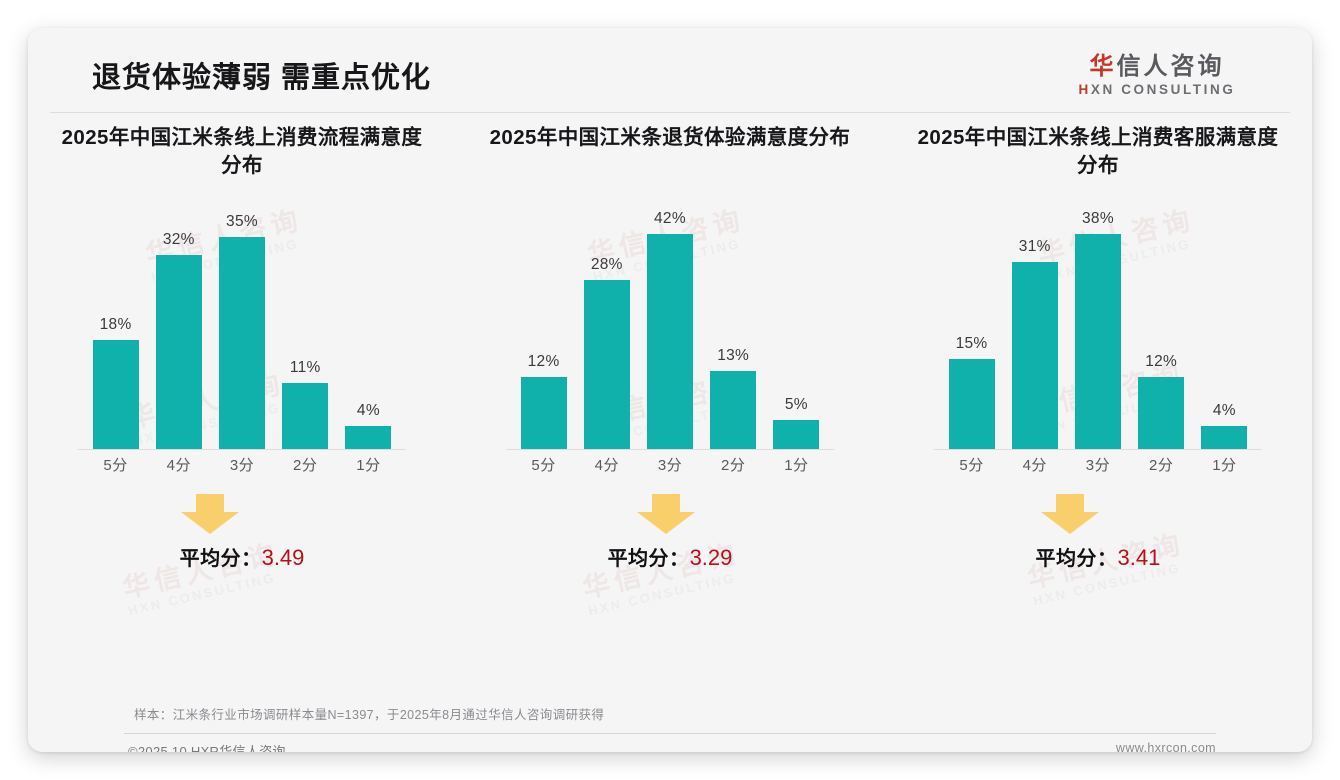 This screenshot has width=1340, height=780. Describe the element at coordinates (1103, 66) in the screenshot. I see `logo-accent-char: 华` at that location.